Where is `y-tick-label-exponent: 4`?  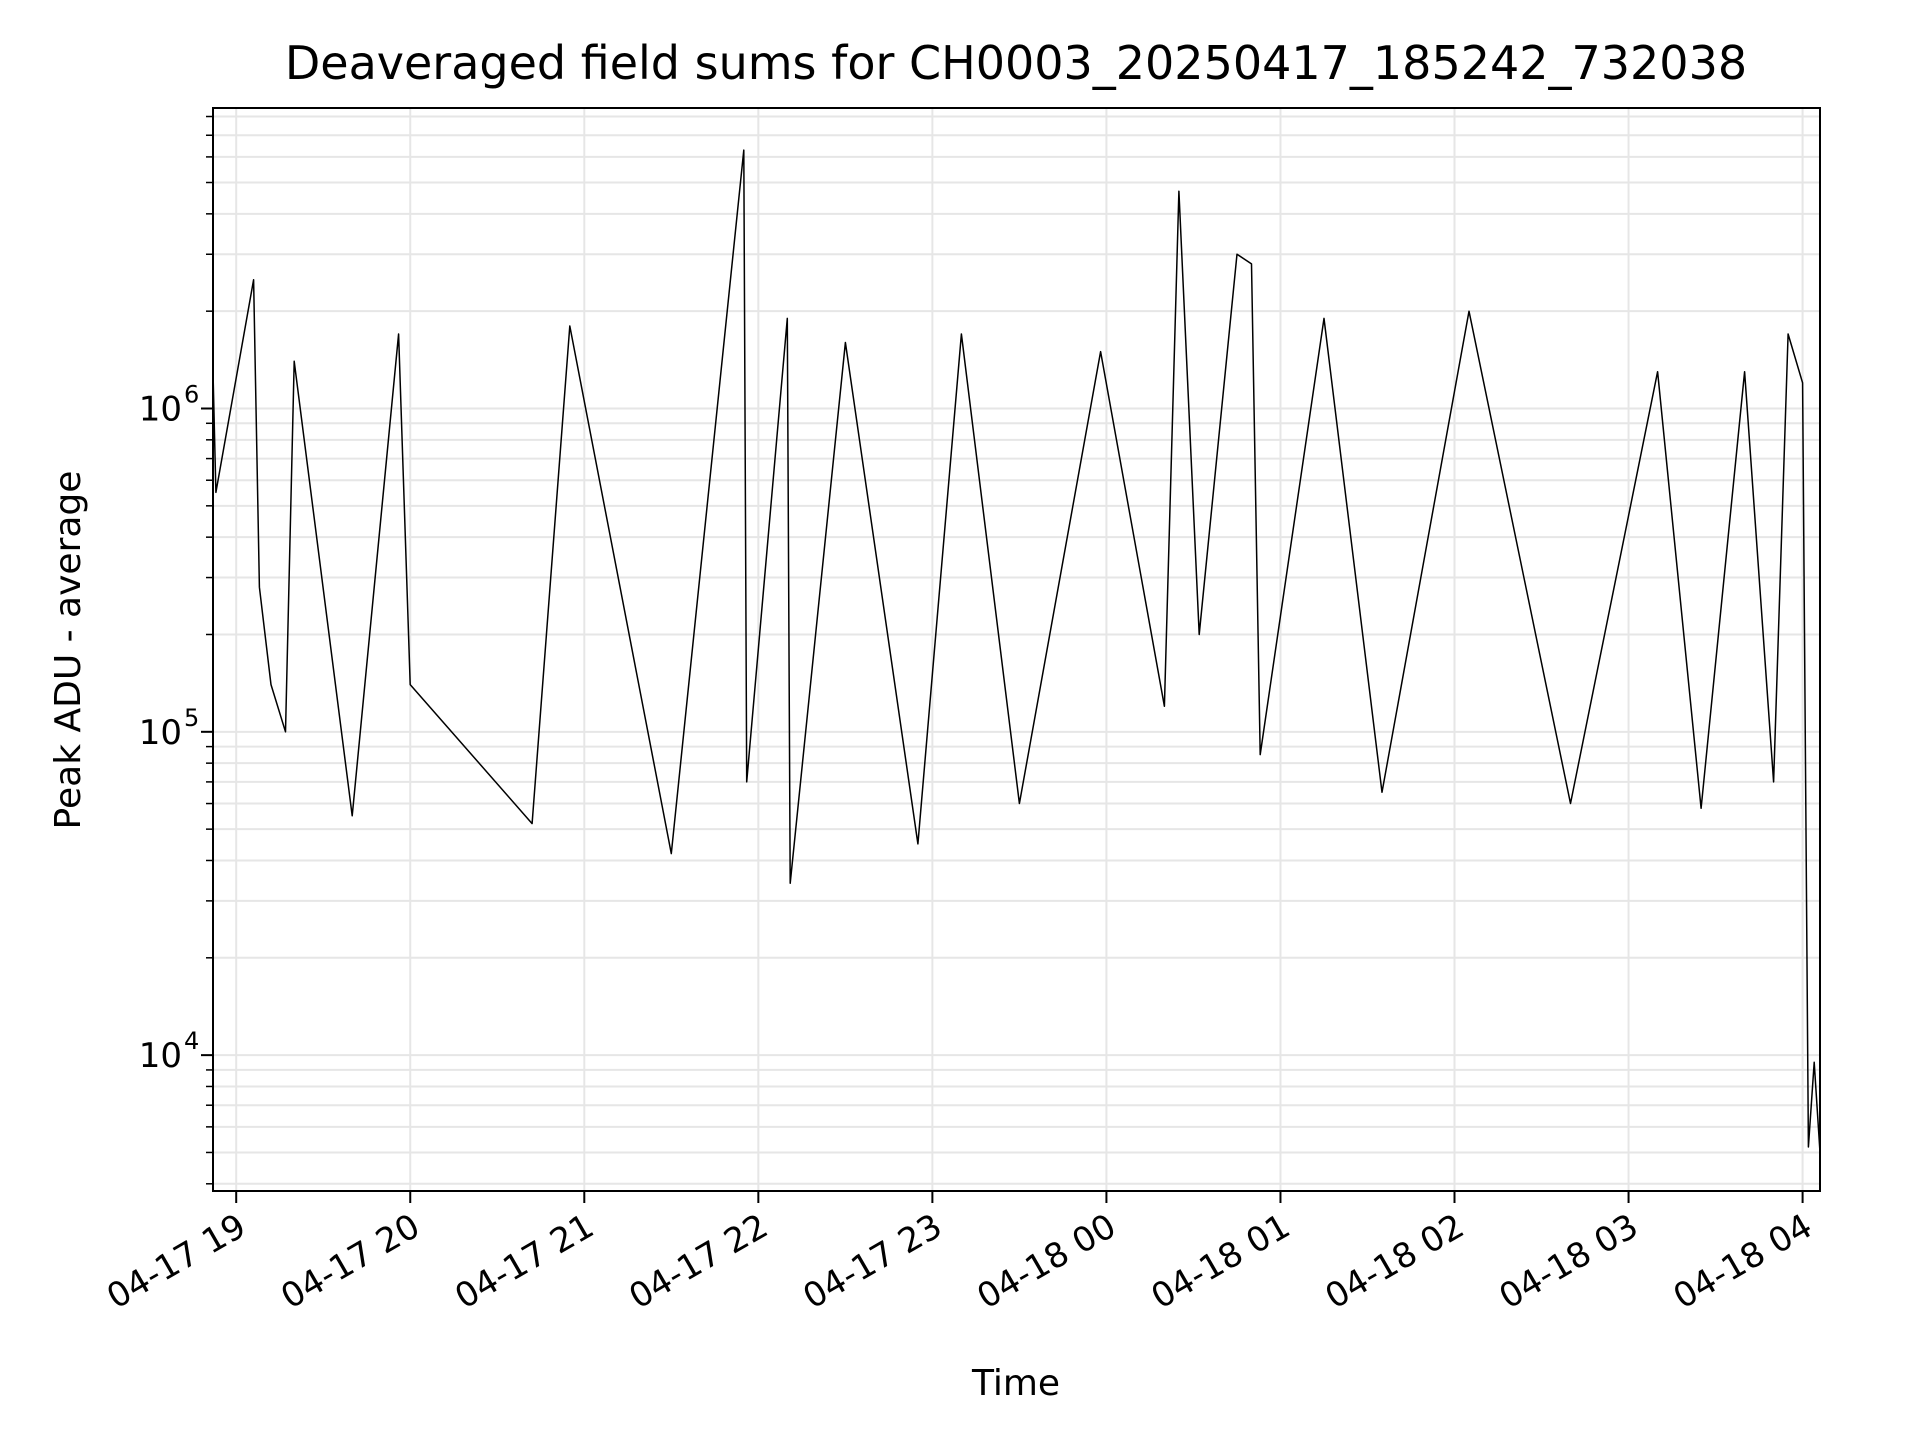
y-tick-label-exponent: 4 is located at coordinates (191, 1041).